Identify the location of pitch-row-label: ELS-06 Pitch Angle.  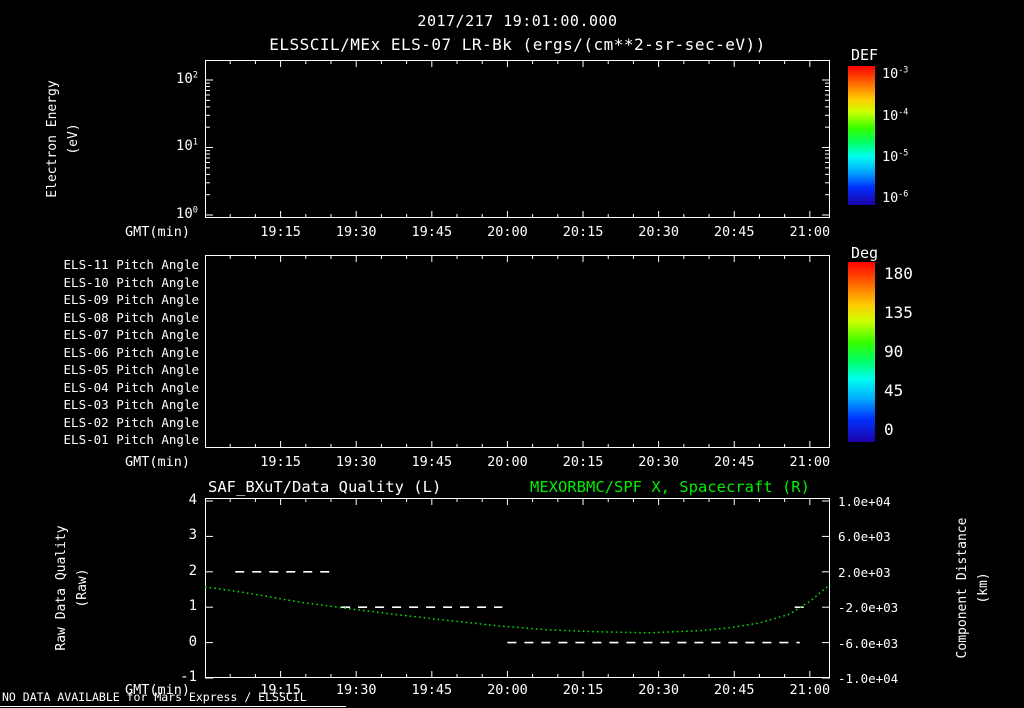
(131, 352).